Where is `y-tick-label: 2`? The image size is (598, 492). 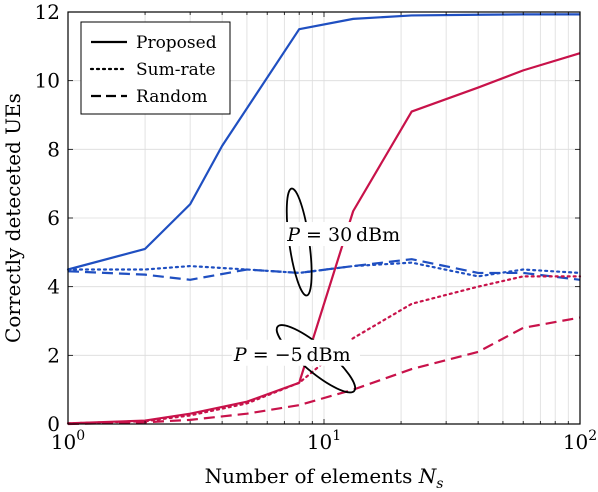
y-tick-label: 2 is located at coordinates (53, 355).